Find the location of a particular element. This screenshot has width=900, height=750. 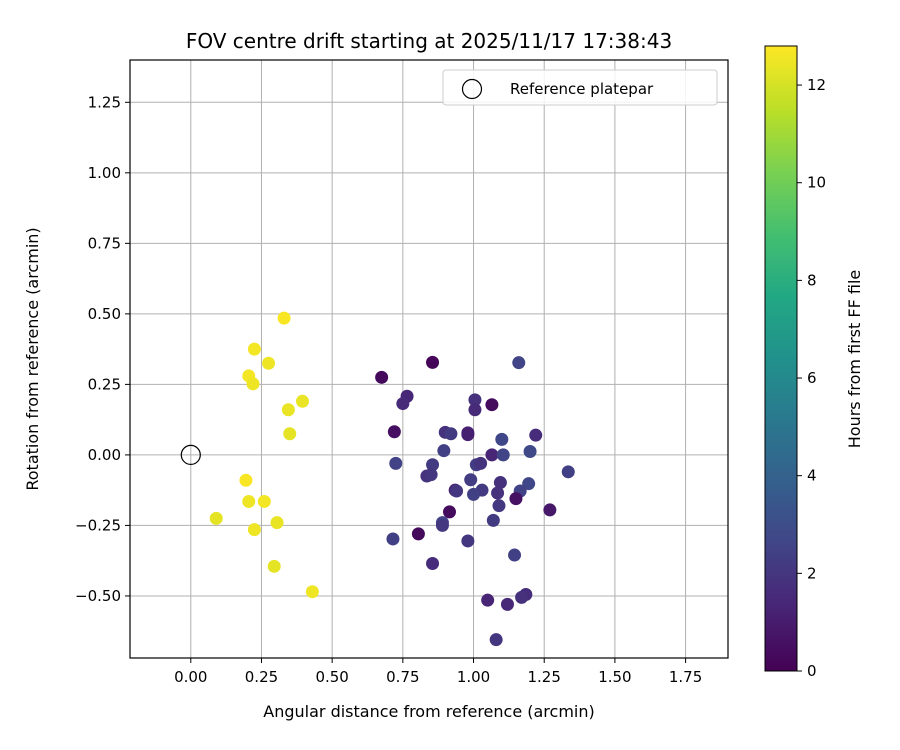

x-tick-label: 1.25 is located at coordinates (544, 677).